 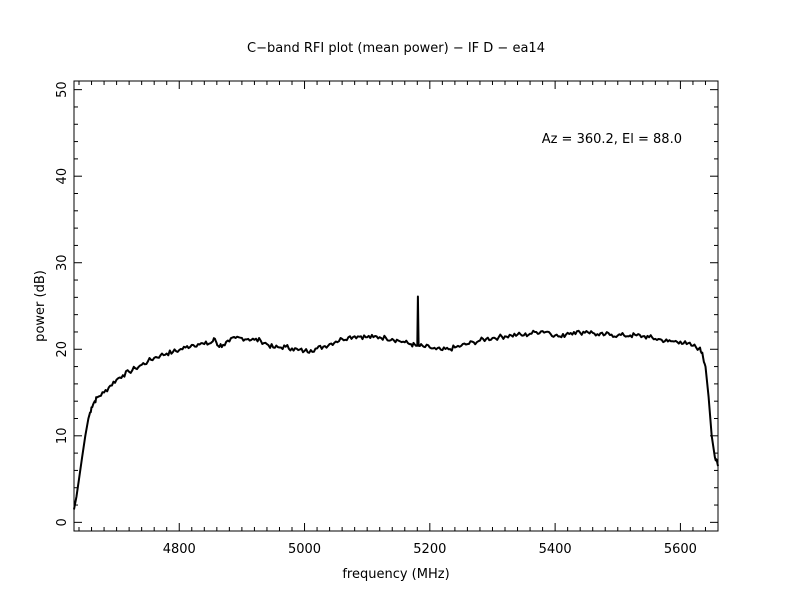 What do you see at coordinates (62, 262) in the screenshot?
I see `y-tick-label: 30` at bounding box center [62, 262].